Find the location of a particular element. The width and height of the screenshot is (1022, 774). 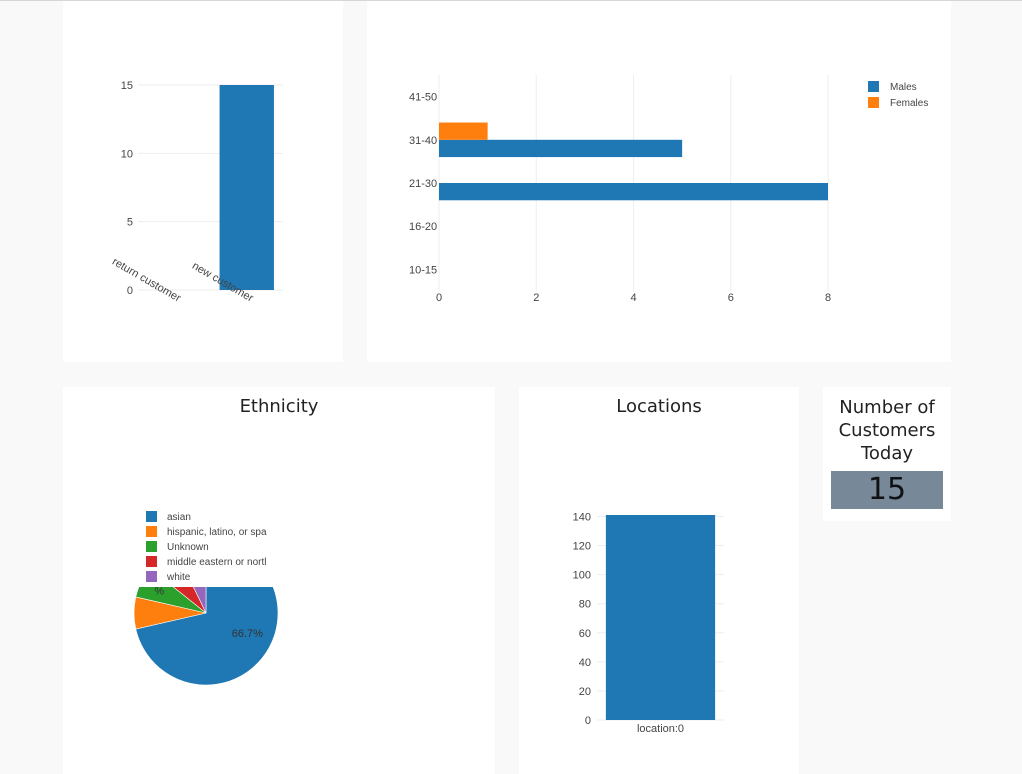

pie-group: 66.7%%6.67%6.67% is located at coordinates (206, 636).